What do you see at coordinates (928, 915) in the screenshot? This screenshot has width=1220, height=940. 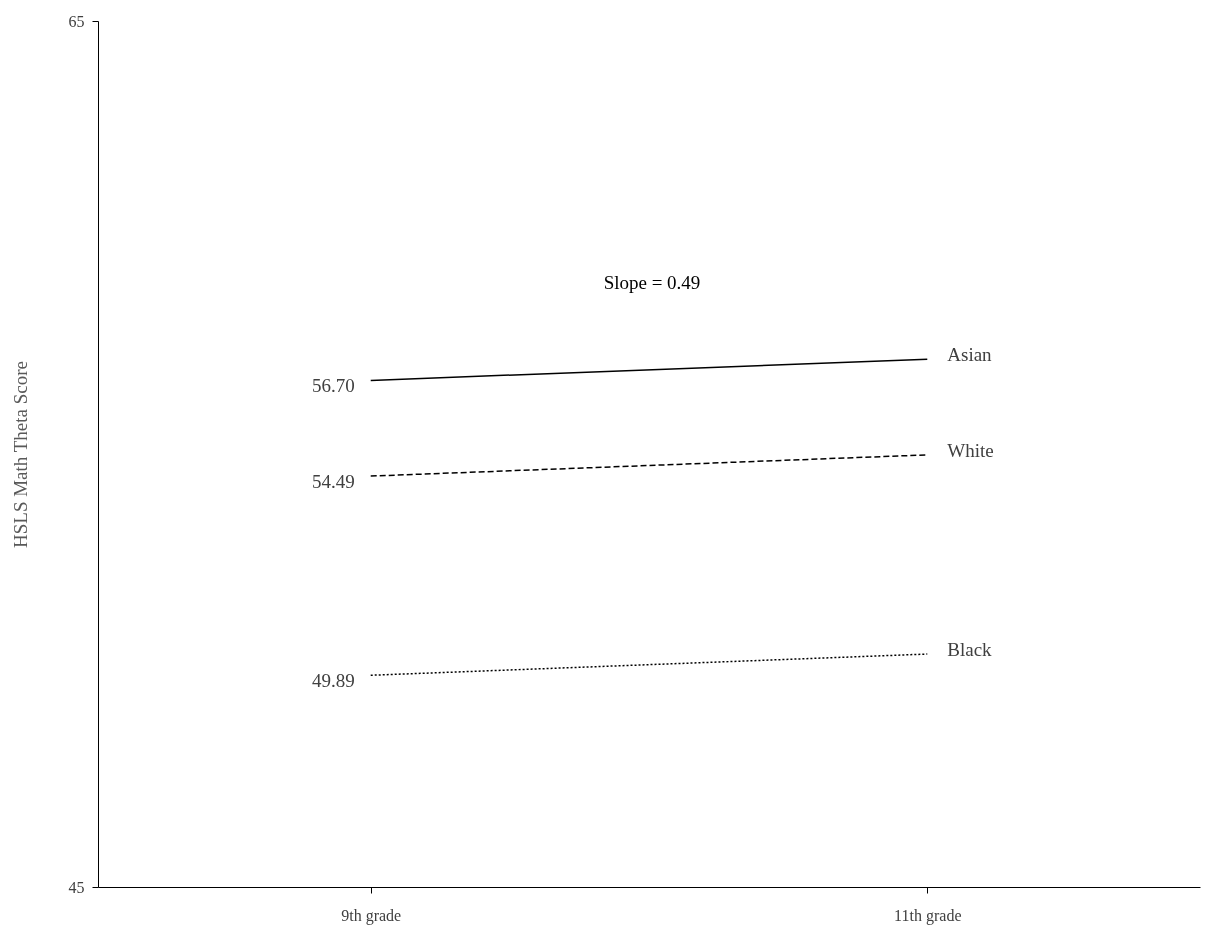 I see `x-tick-label: 11th grade` at bounding box center [928, 915].